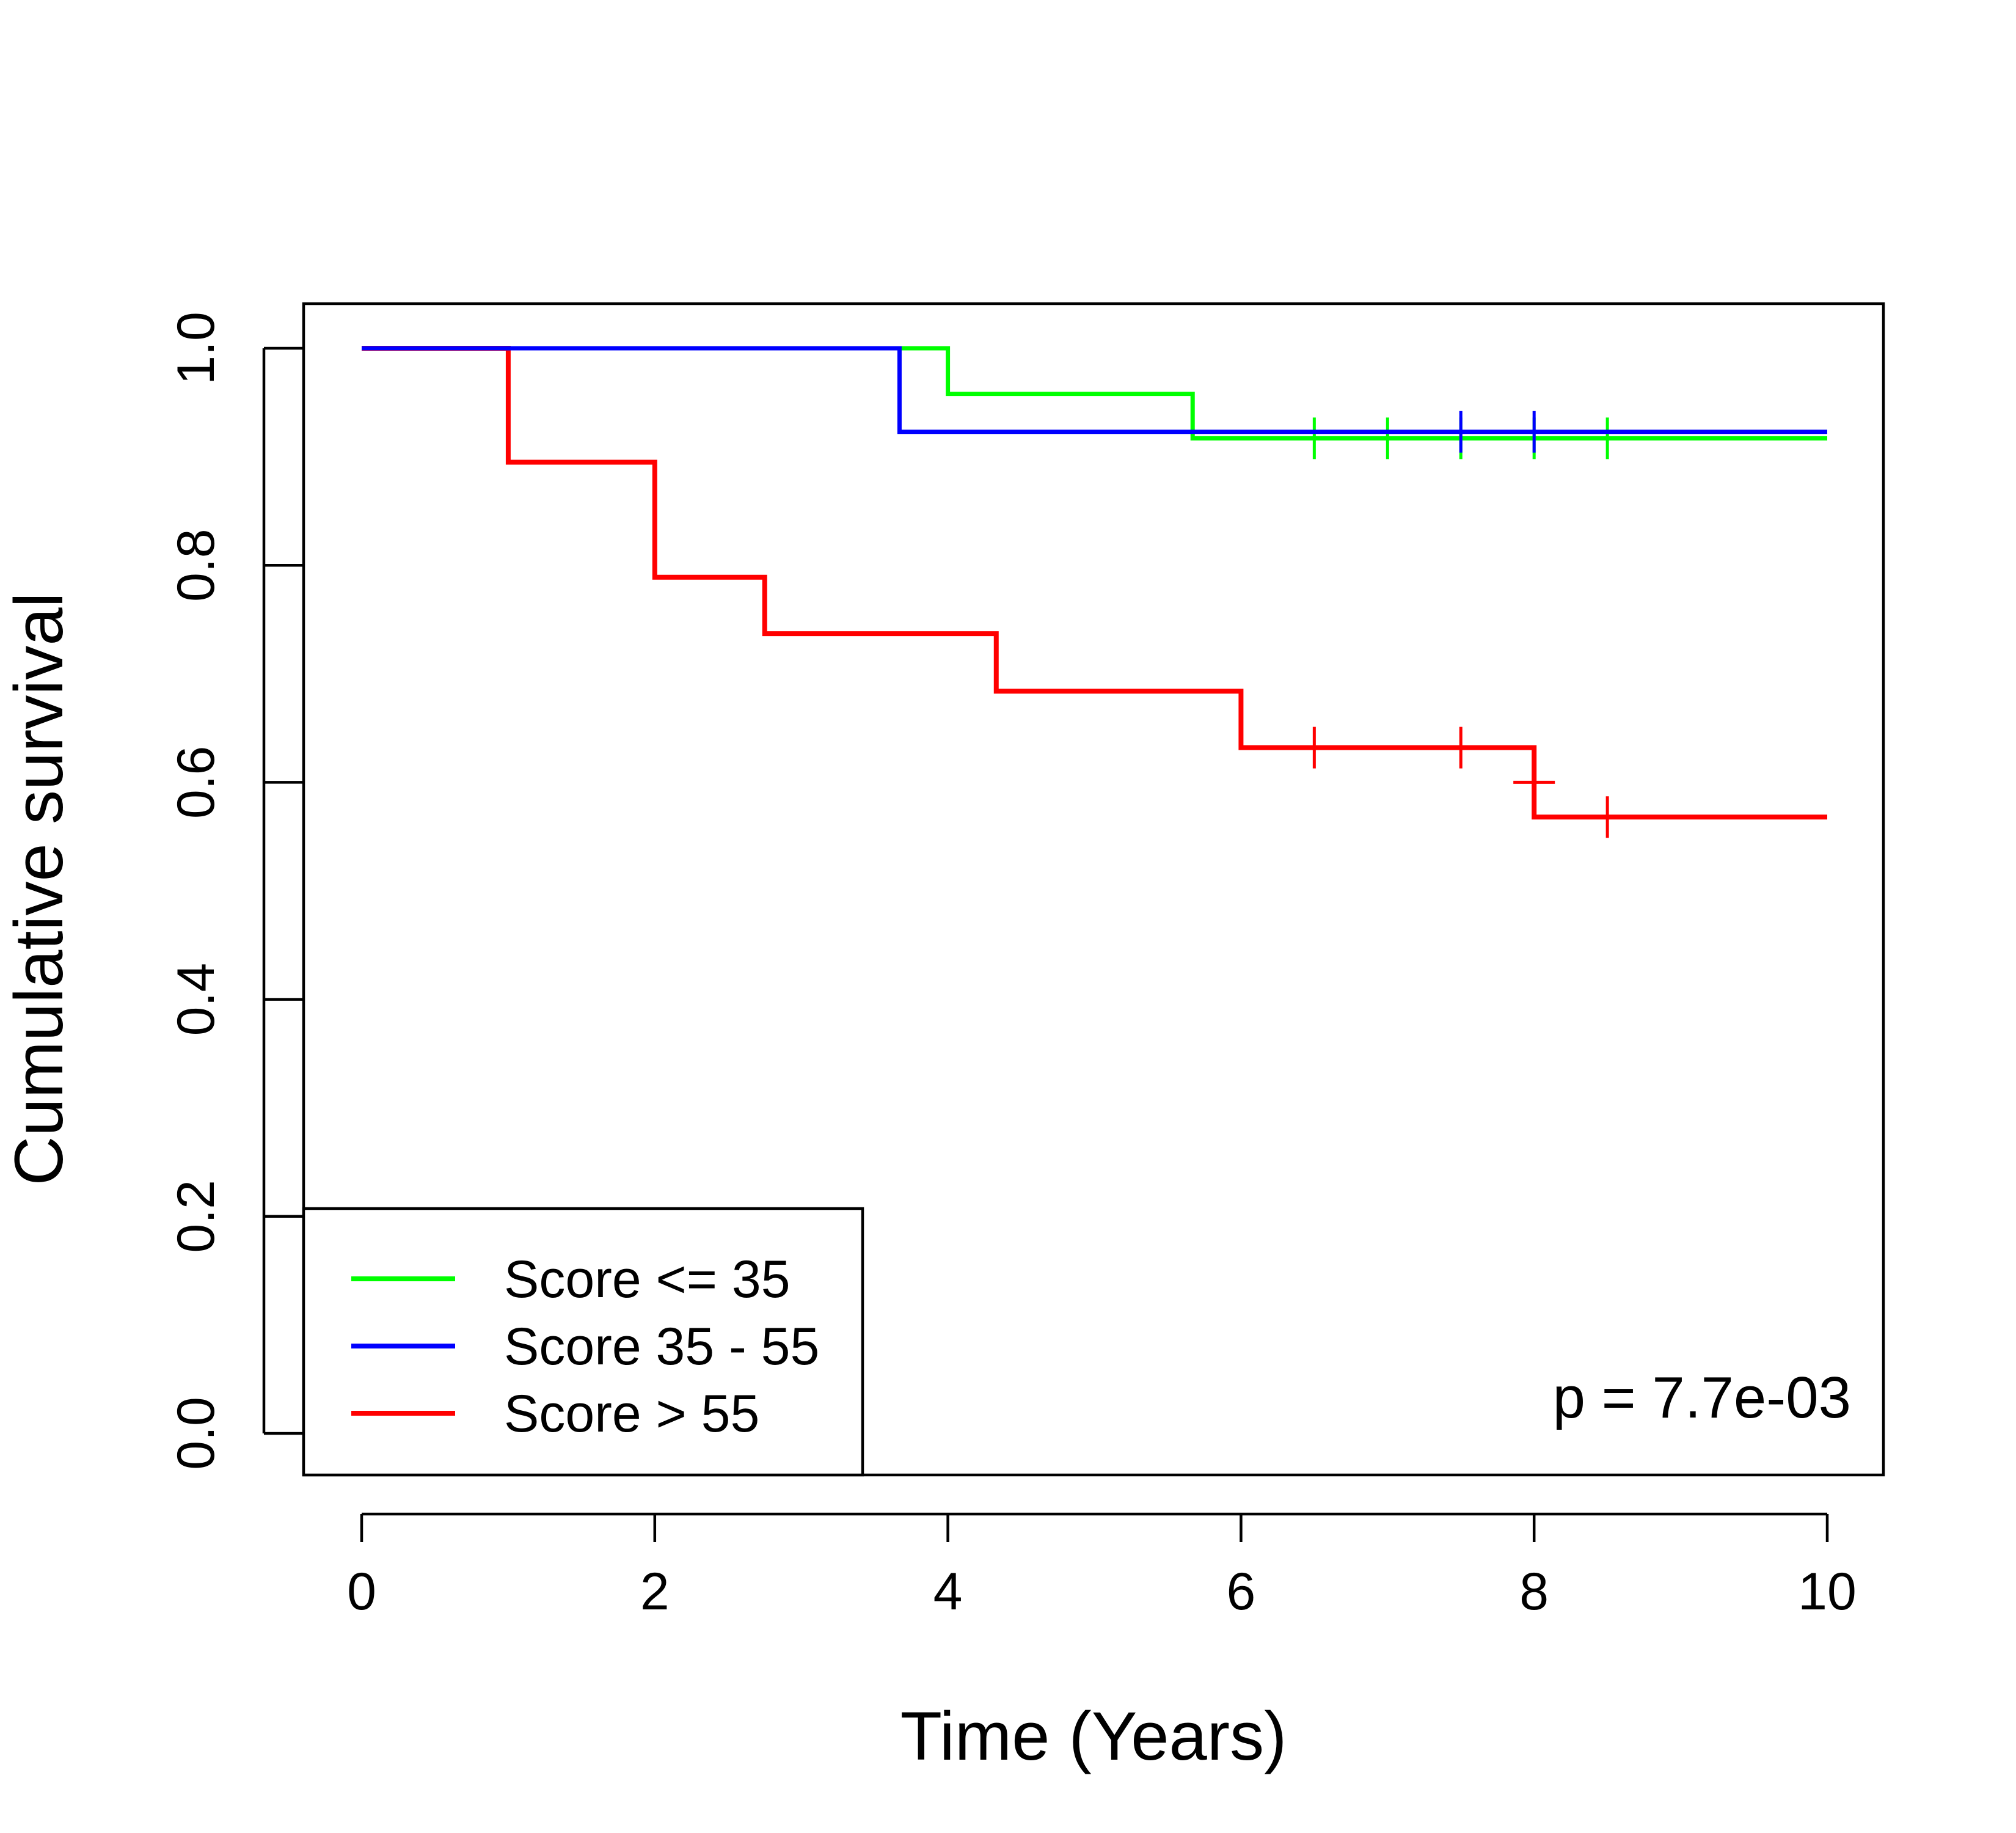 This screenshot has height=1833, width=2016. I want to click on legend-box, so click(583, 1342).